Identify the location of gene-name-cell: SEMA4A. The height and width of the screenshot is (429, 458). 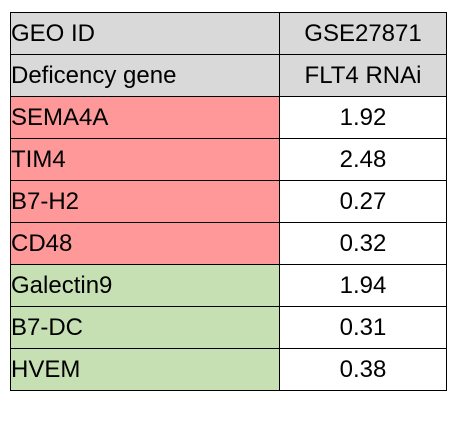
(145, 117).